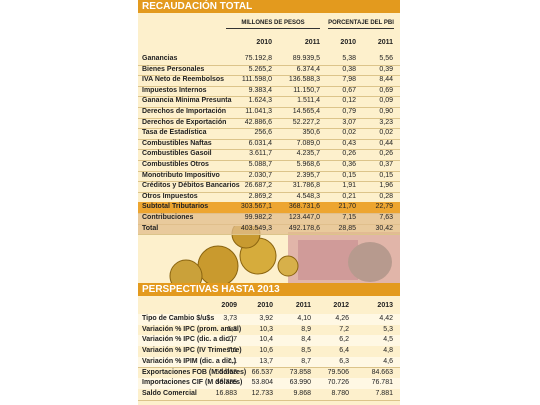 This screenshot has height=405, width=540. Describe the element at coordinates (273, 23) in the screenshot. I see `group-header: MILLONES DE PESOS` at that location.